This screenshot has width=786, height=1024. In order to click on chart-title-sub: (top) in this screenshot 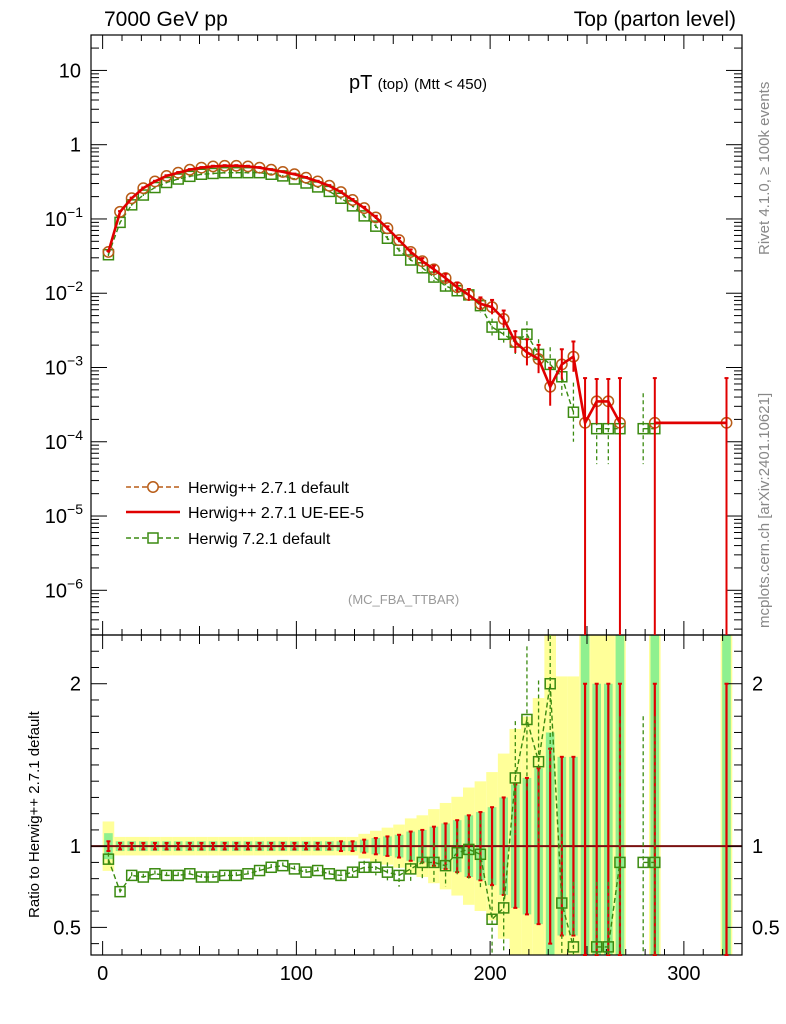, I will do `click(393, 84)`.